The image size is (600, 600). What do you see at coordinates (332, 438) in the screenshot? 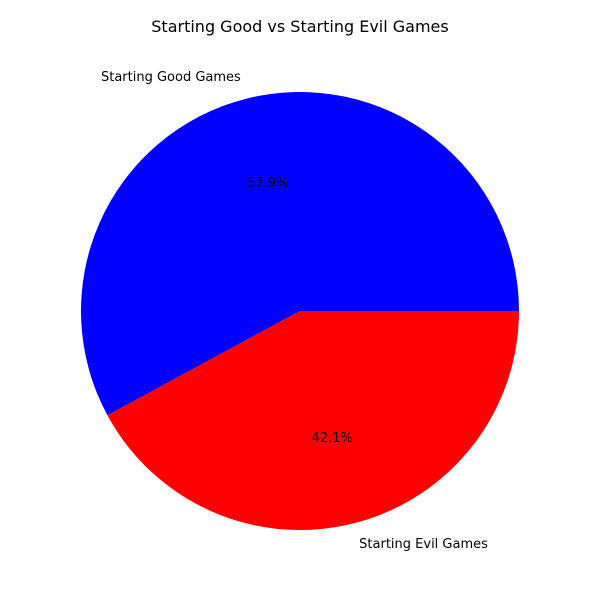
I see `slice-percent-label-2: 42.1%` at bounding box center [332, 438].